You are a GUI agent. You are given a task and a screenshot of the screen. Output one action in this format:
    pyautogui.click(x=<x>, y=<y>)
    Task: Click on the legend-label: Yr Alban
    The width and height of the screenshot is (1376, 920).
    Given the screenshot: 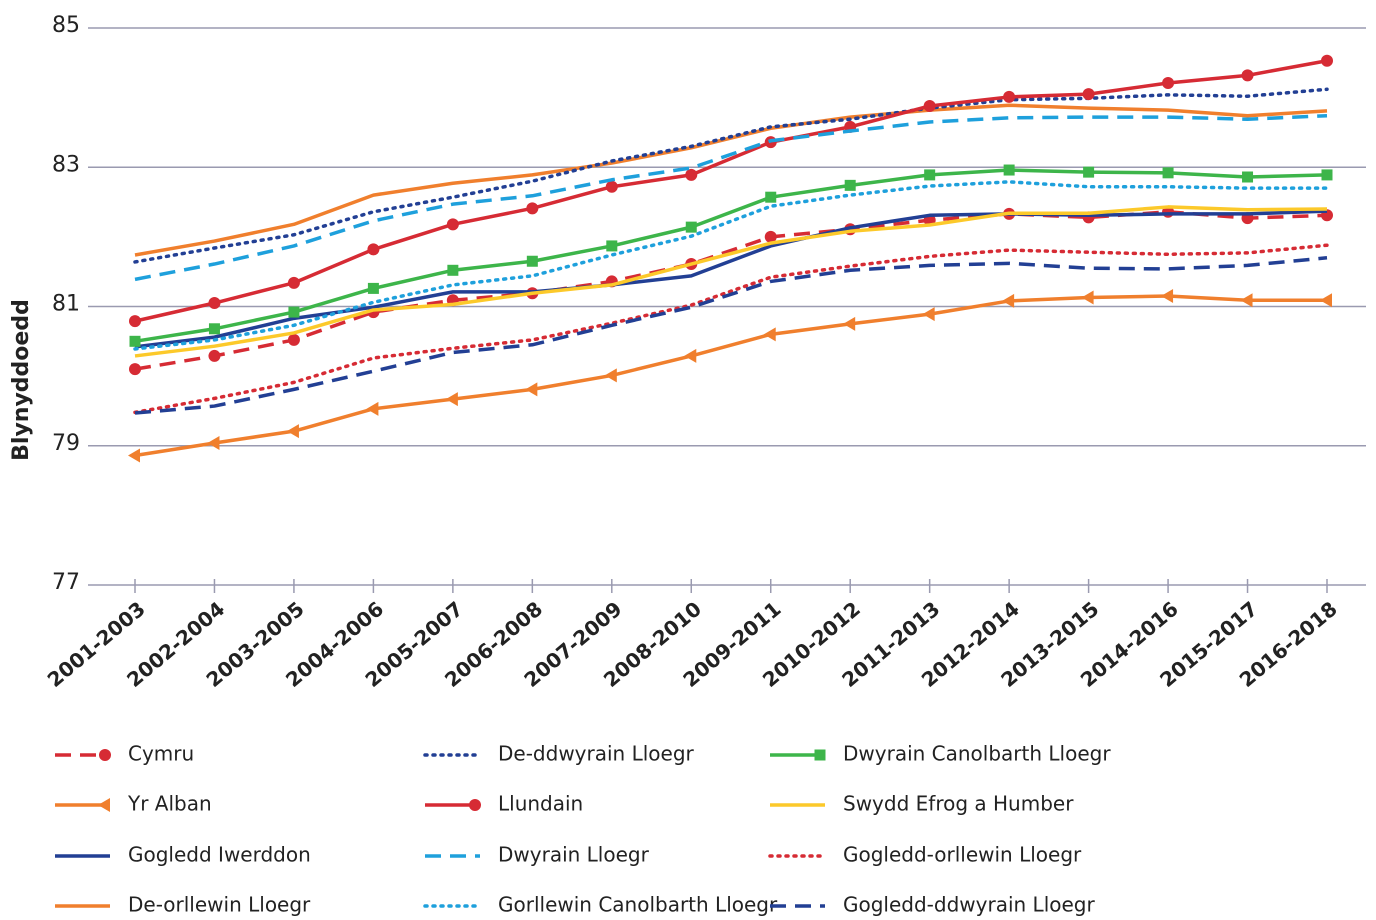 What is the action you would take?
    pyautogui.click(x=169, y=804)
    